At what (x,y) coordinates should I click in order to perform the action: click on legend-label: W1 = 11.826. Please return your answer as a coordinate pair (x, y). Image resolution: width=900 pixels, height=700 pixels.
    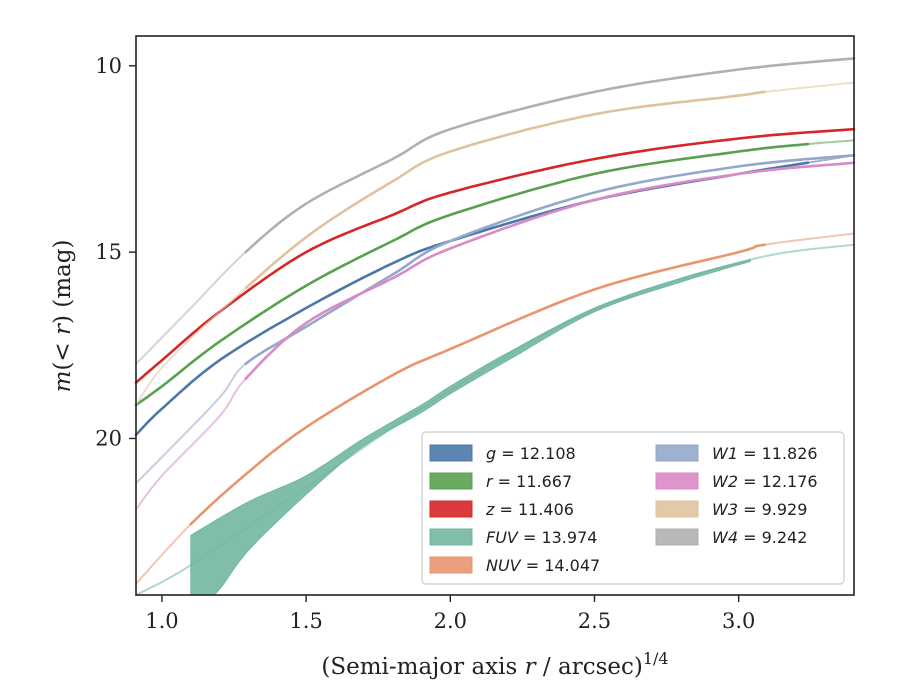
    Looking at the image, I should click on (765, 453).